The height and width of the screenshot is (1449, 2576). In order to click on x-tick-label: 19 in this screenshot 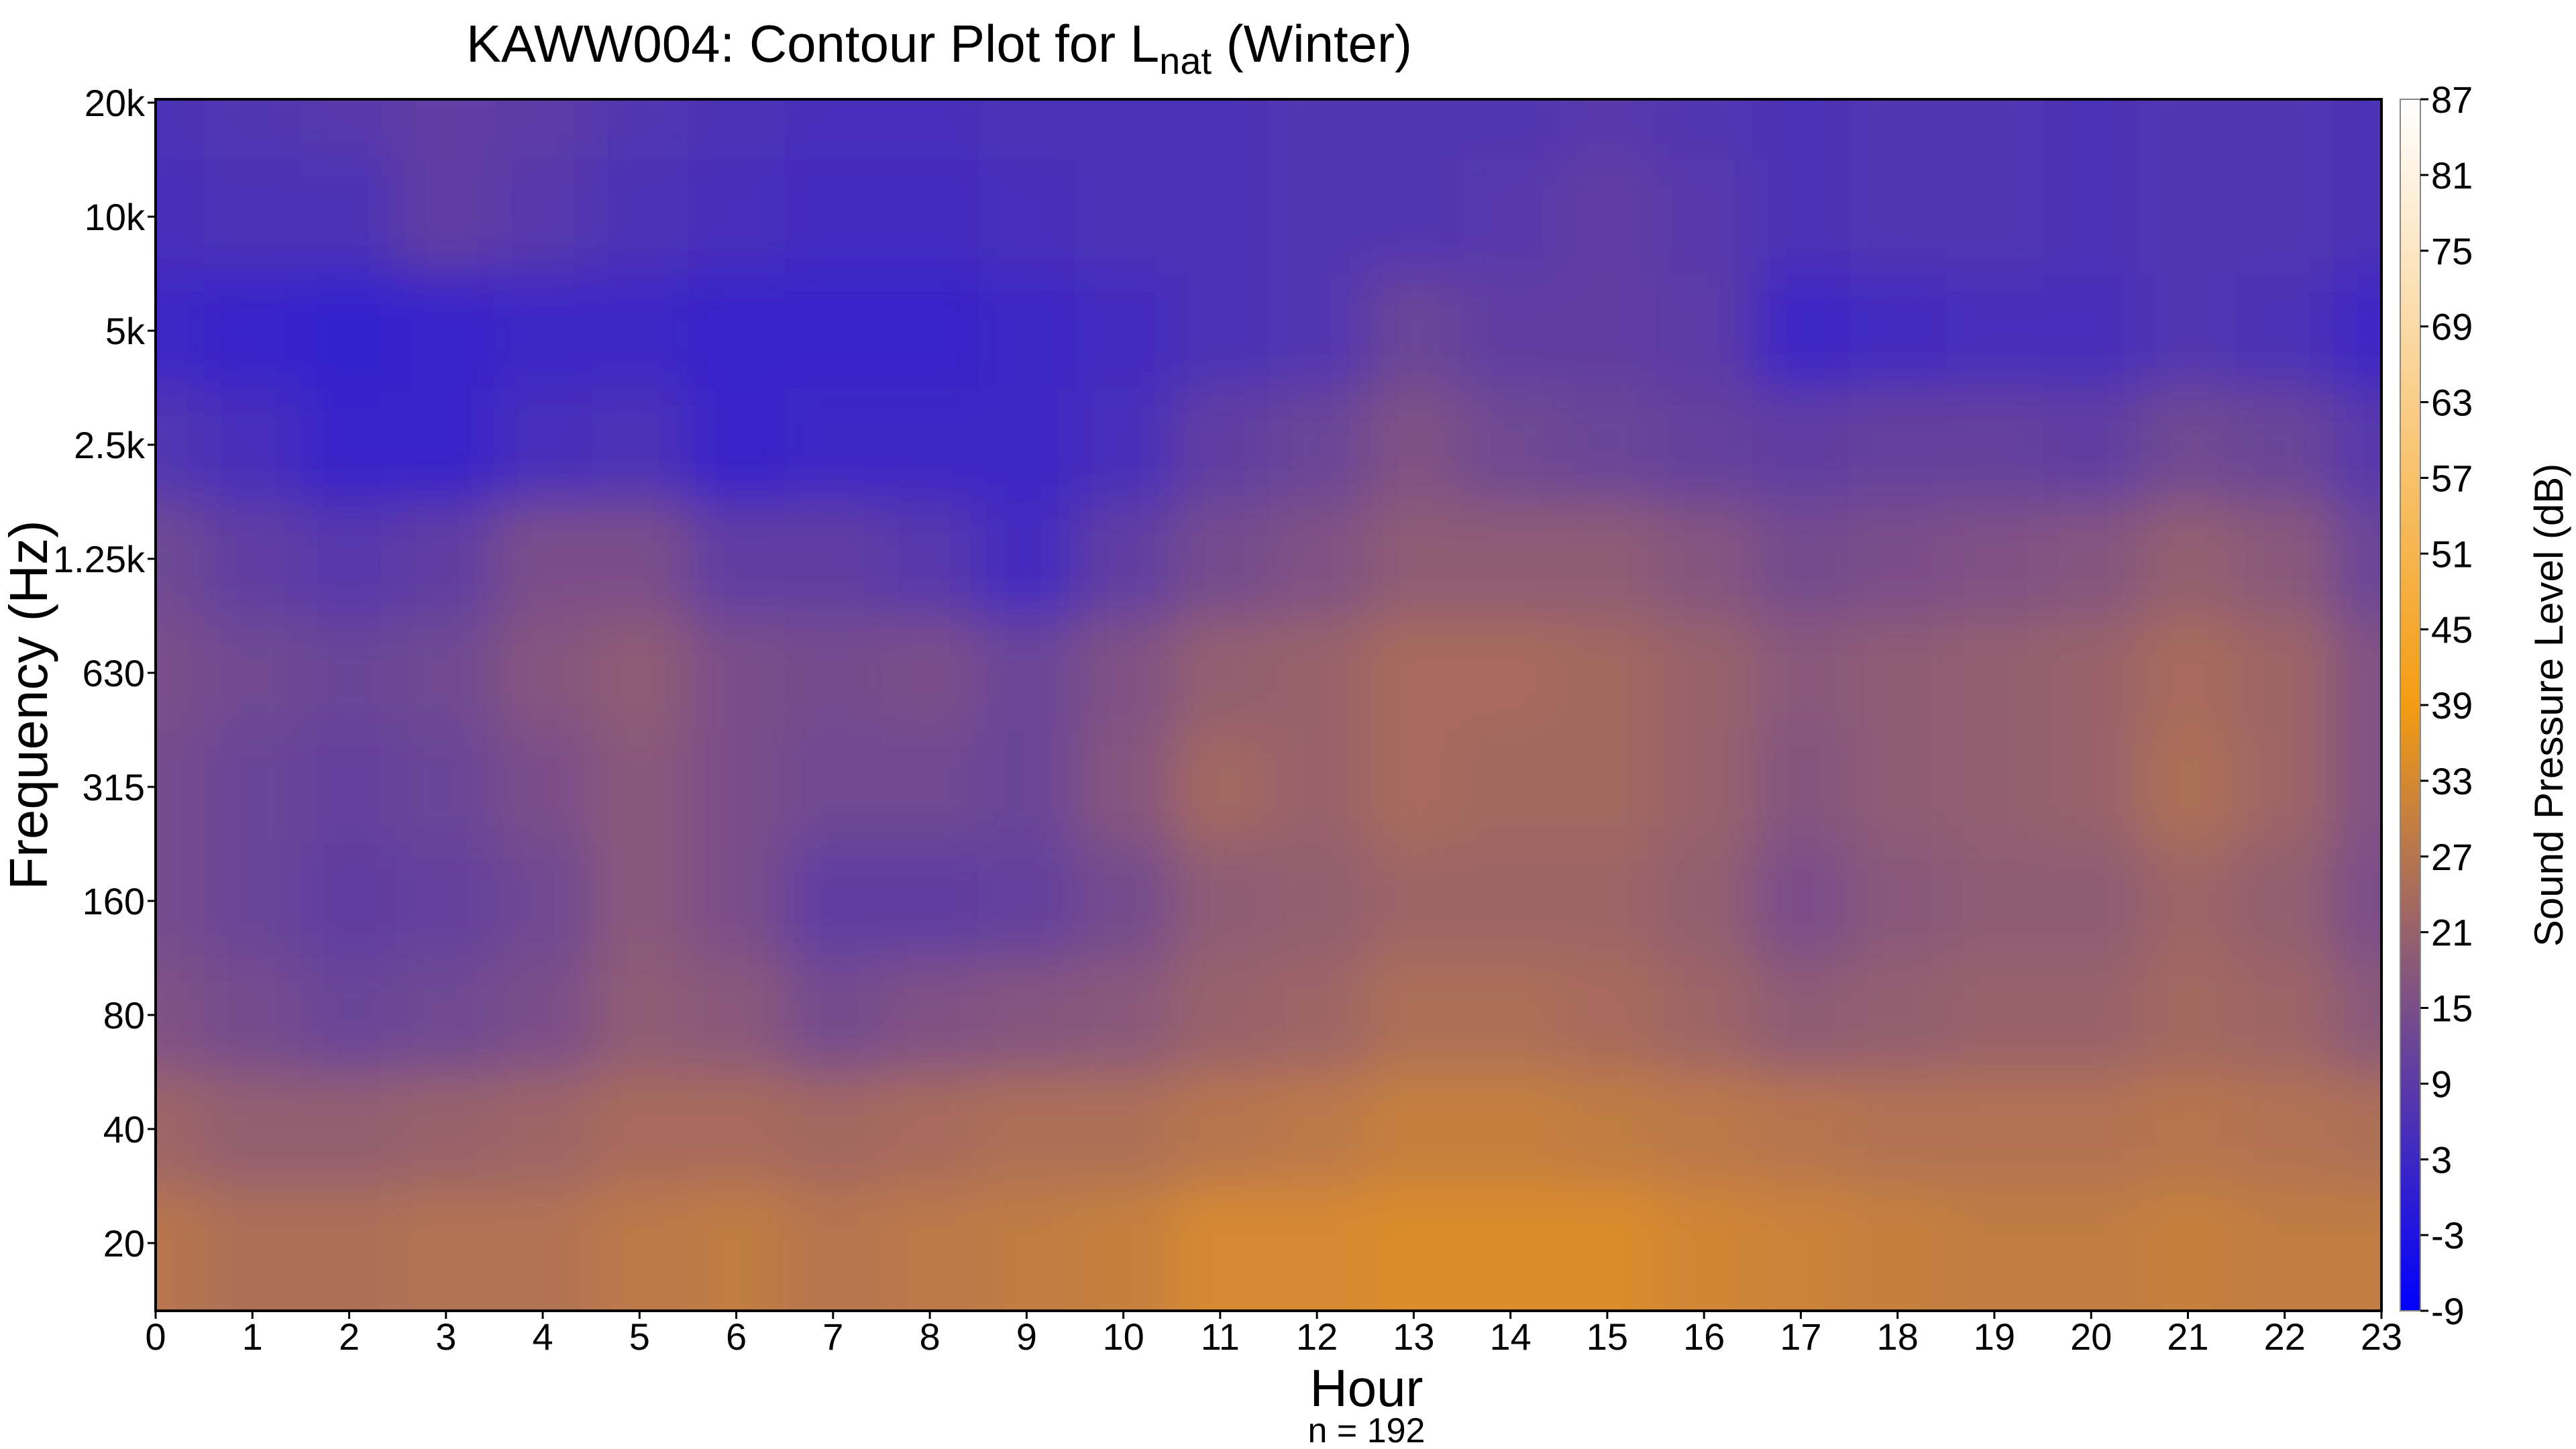, I will do `click(1994, 1337)`.